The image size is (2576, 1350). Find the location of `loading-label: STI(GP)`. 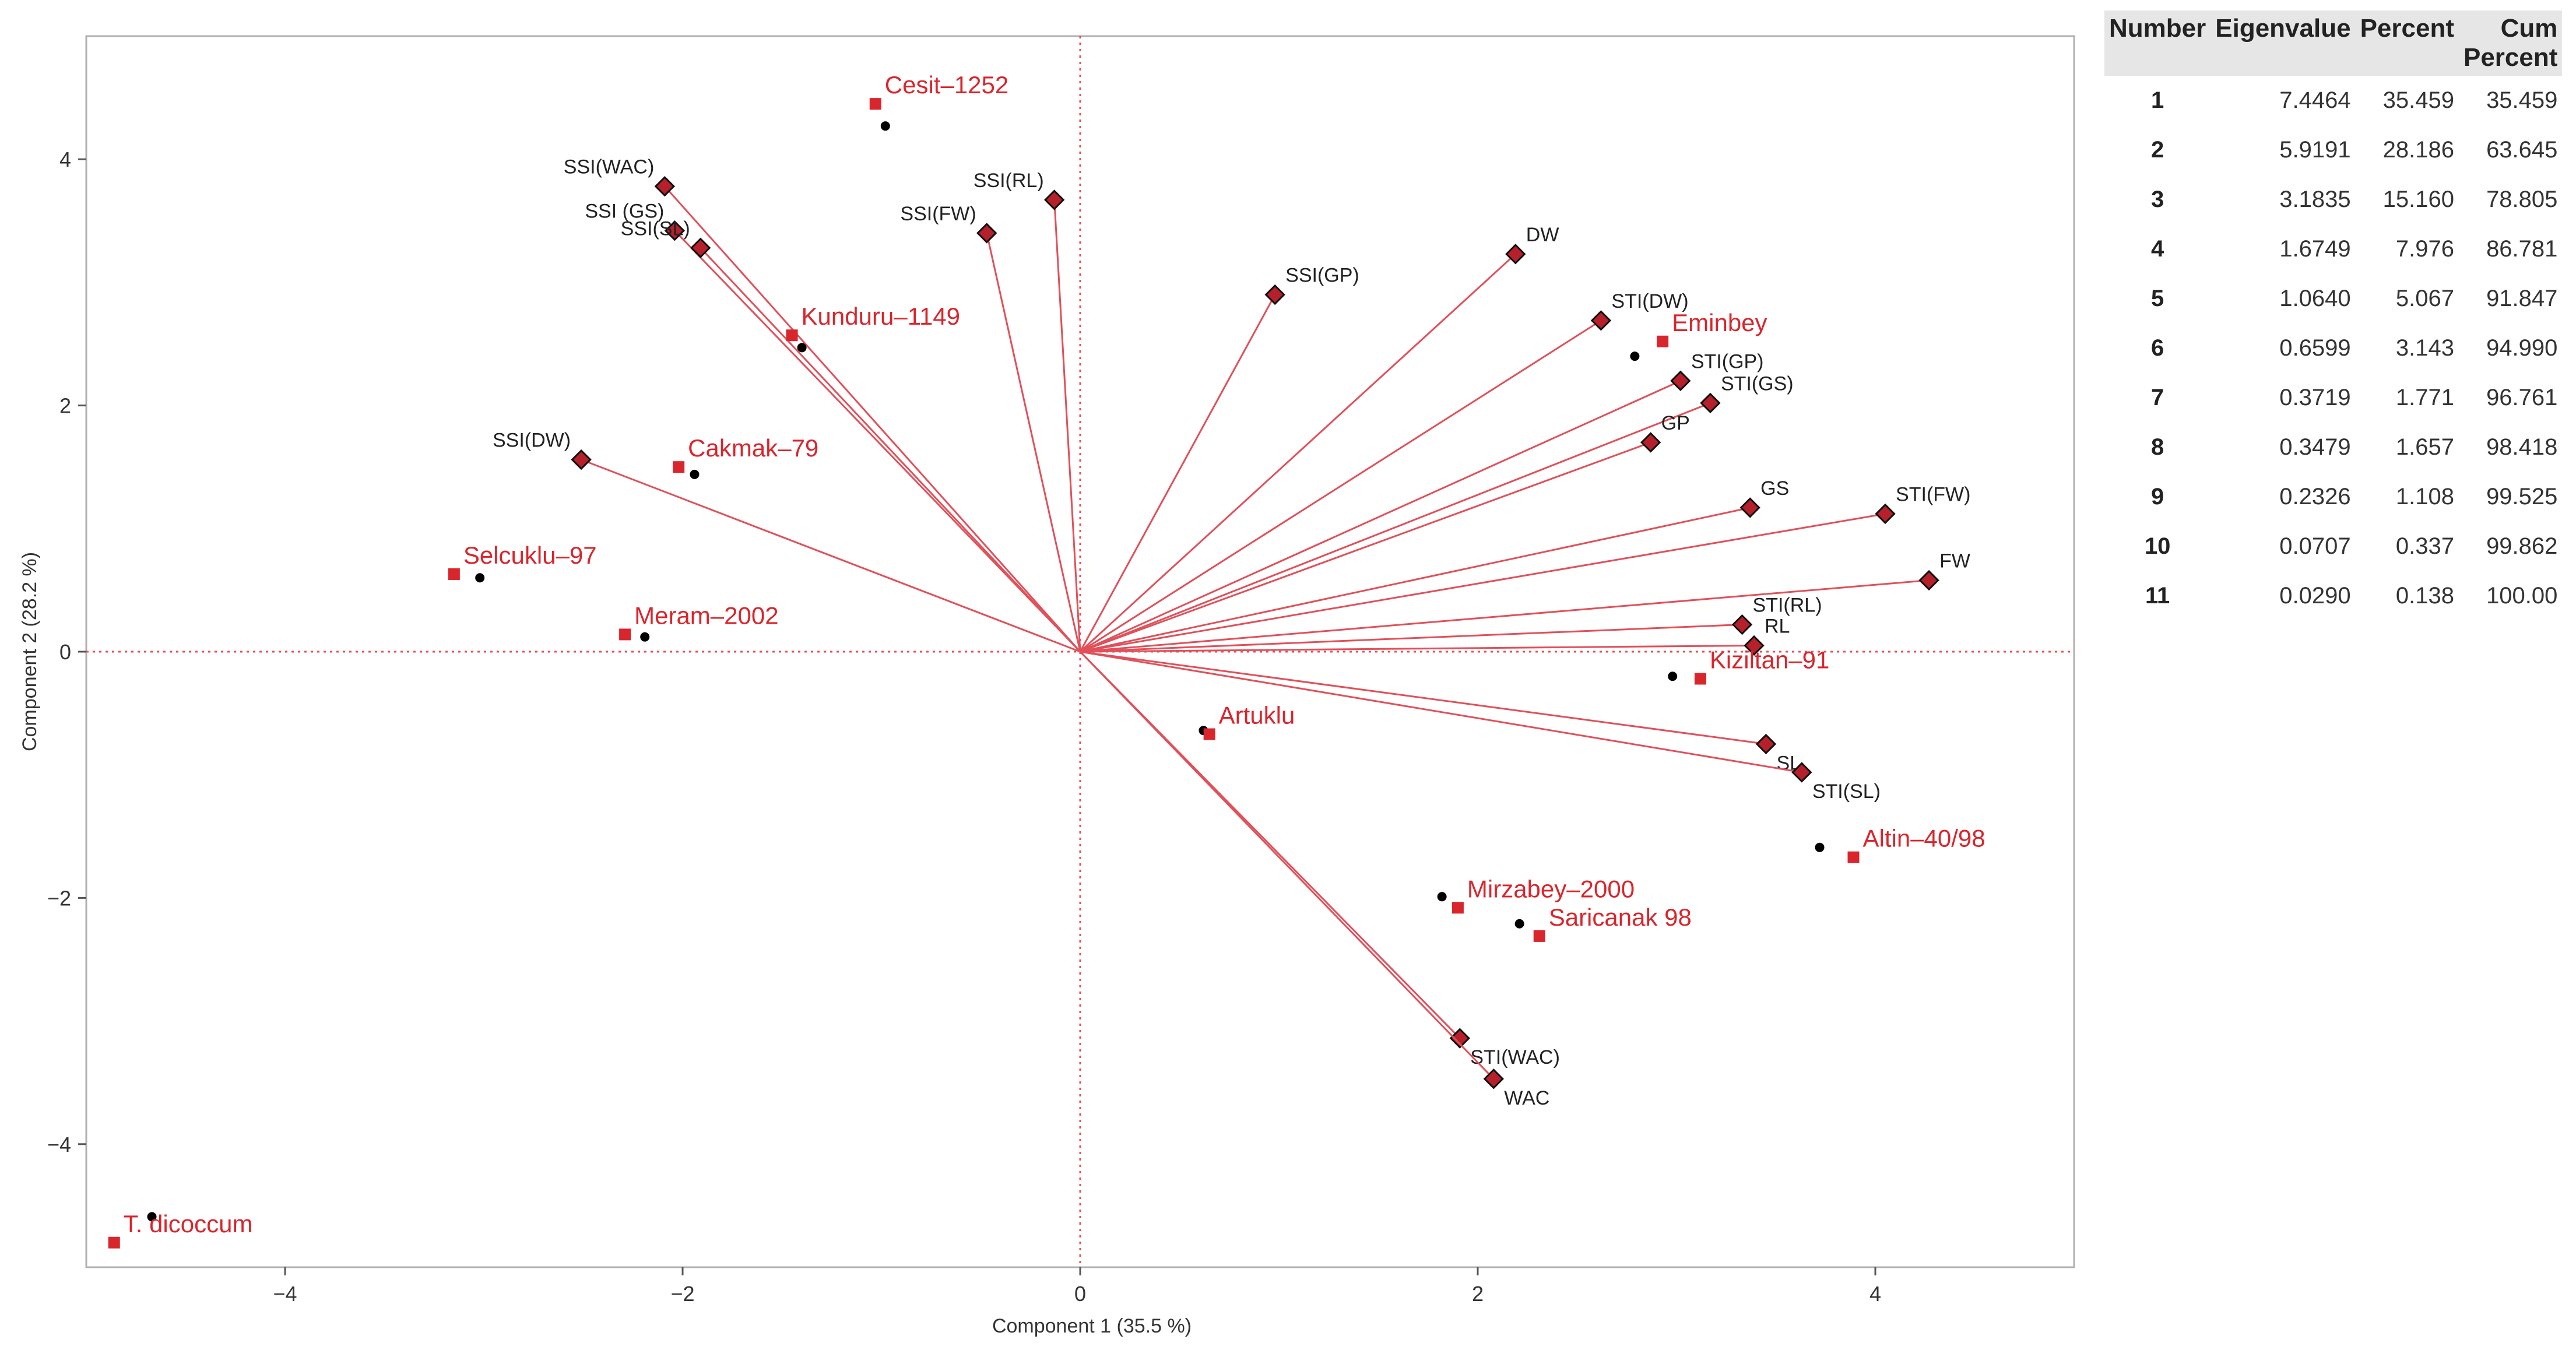

loading-label: STI(GP) is located at coordinates (1727, 361).